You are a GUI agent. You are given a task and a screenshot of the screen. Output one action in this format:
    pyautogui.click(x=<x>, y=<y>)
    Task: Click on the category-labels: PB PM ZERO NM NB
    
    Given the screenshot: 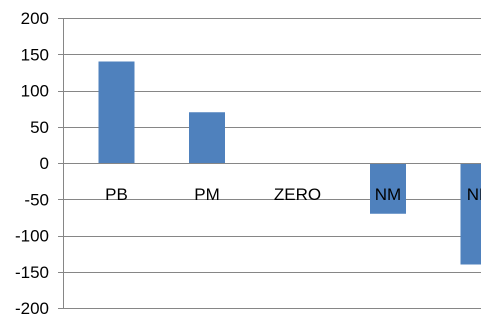 What is the action you would take?
    pyautogui.click(x=293, y=194)
    